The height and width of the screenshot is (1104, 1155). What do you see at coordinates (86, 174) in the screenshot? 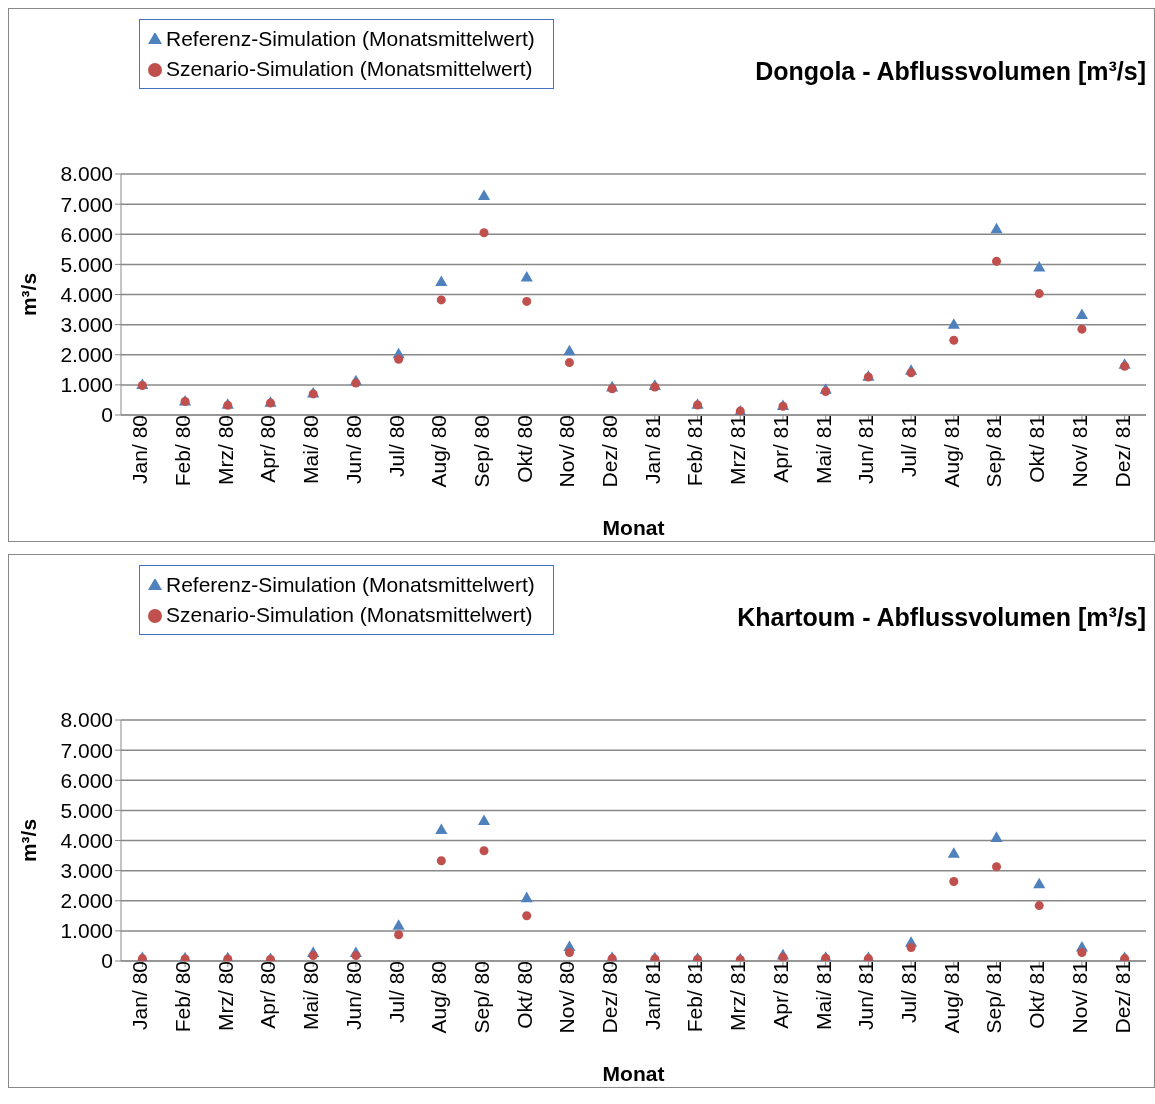
I see `y-tick-label: 8.000` at bounding box center [86, 174].